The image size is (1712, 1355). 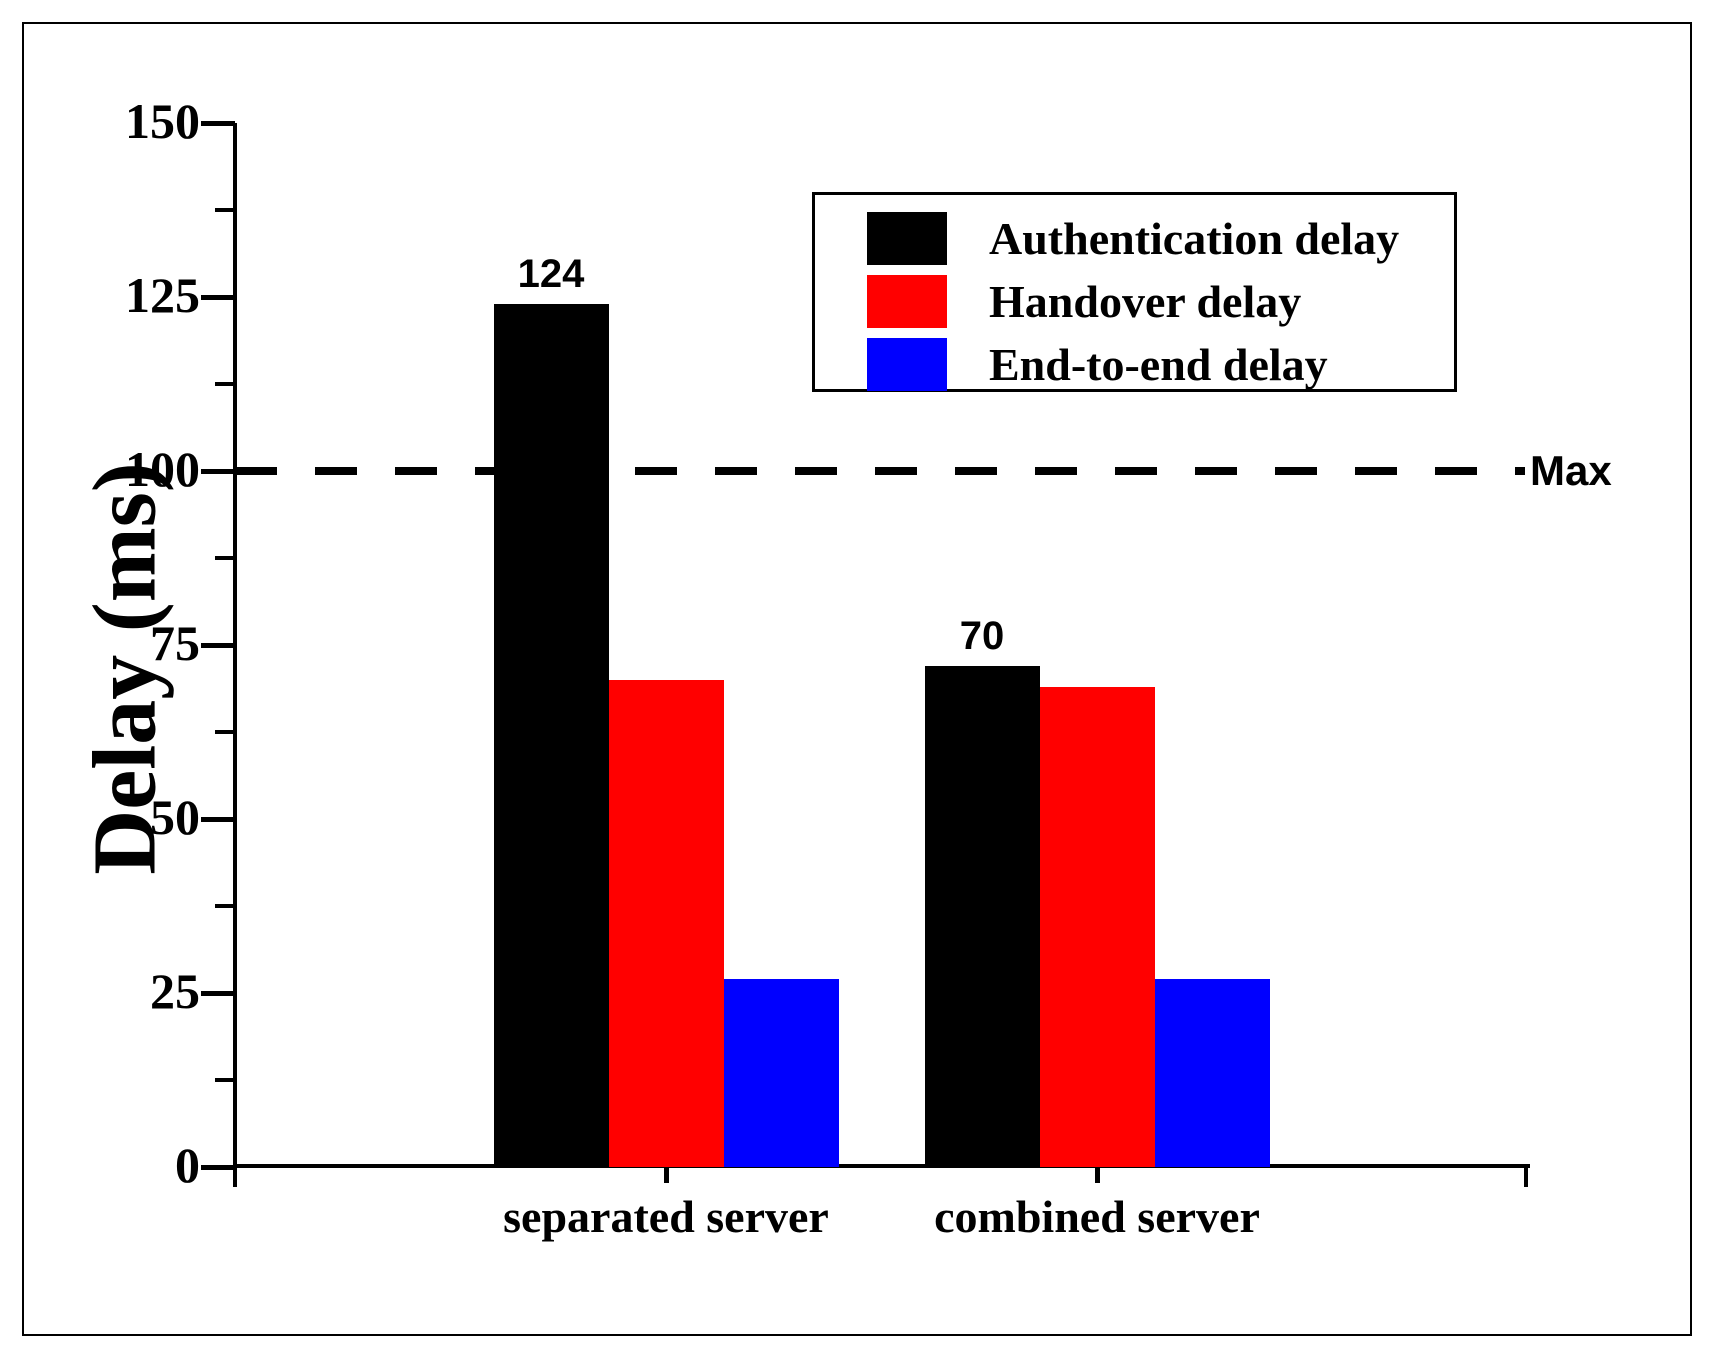 What do you see at coordinates (1145, 301) in the screenshot?
I see `legend-label-handover-delay: Handover delay` at bounding box center [1145, 301].